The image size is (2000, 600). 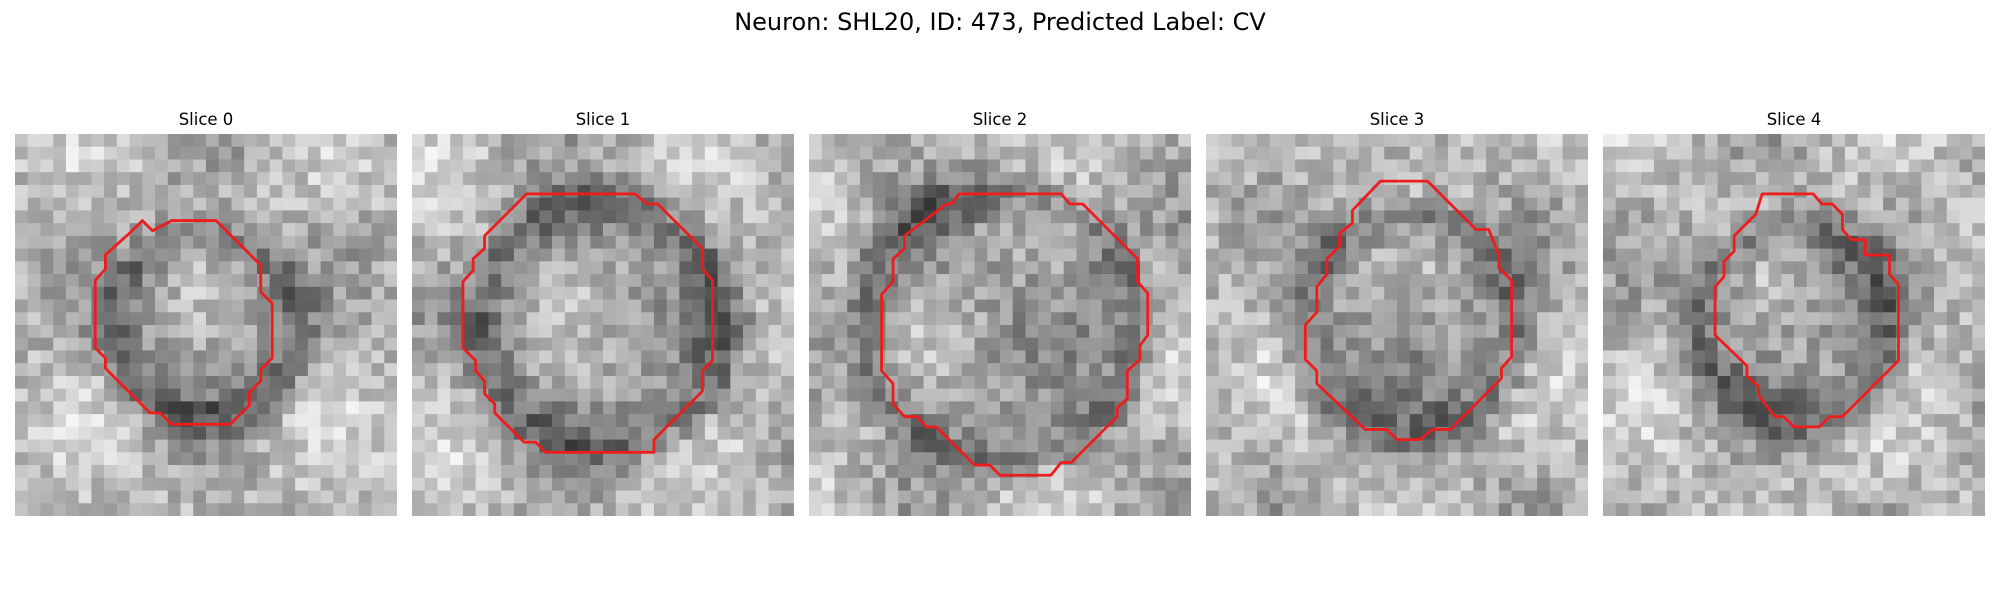 What do you see at coordinates (206, 119) in the screenshot?
I see `slice-title: Slice 0` at bounding box center [206, 119].